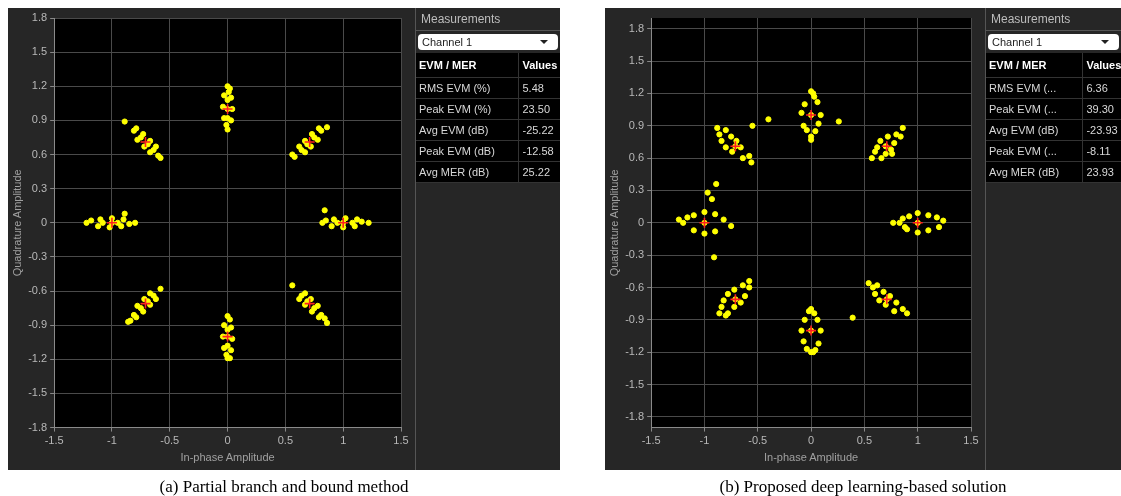  What do you see at coordinates (1101, 171) in the screenshot?
I see `text: 23.93` at bounding box center [1101, 171].